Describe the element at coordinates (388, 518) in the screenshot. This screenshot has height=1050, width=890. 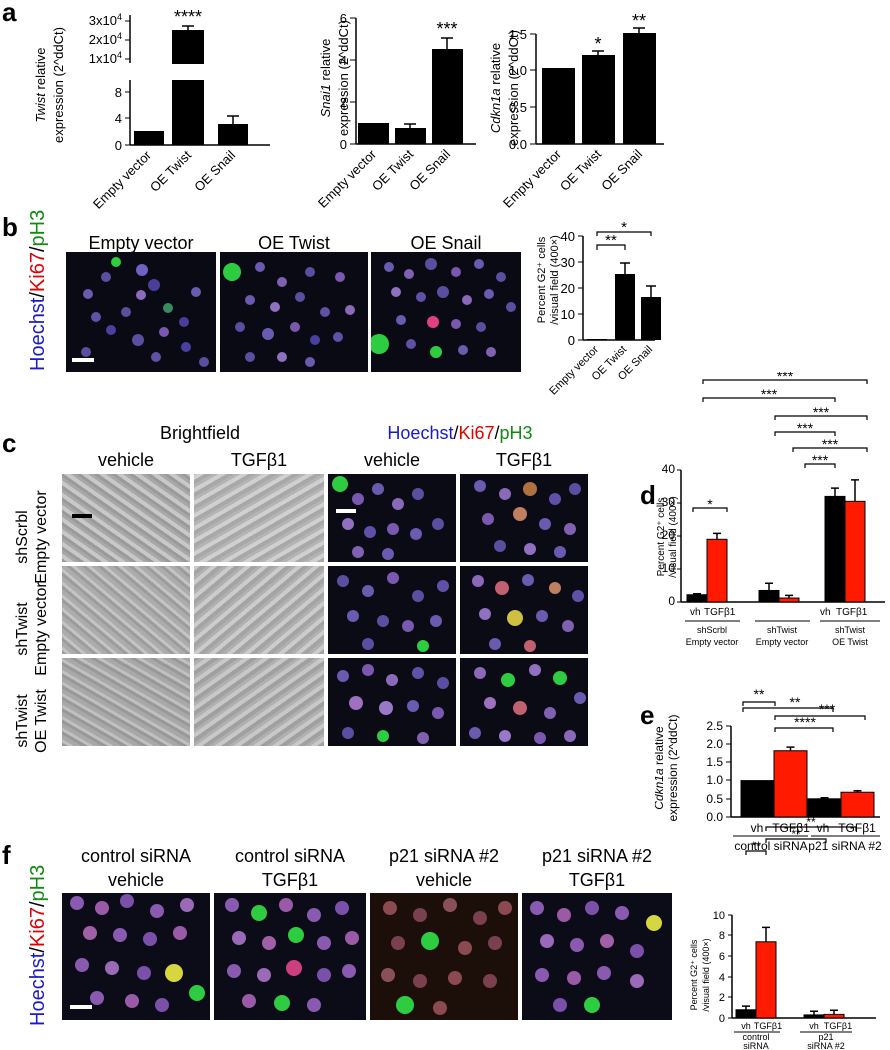
I see `micrograph-c-r1-fl-vehicle-cells` at that location.